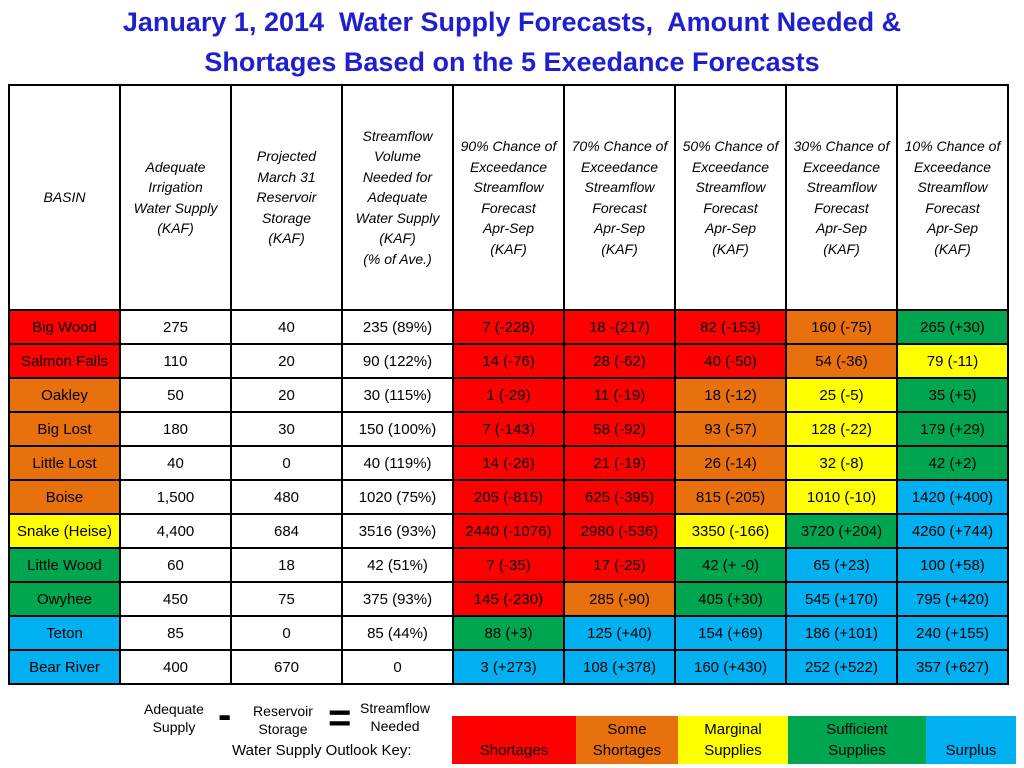 The width and height of the screenshot is (1024, 768). Describe the element at coordinates (730, 146) in the screenshot. I see `column-header-line: 50% Chance of` at that location.